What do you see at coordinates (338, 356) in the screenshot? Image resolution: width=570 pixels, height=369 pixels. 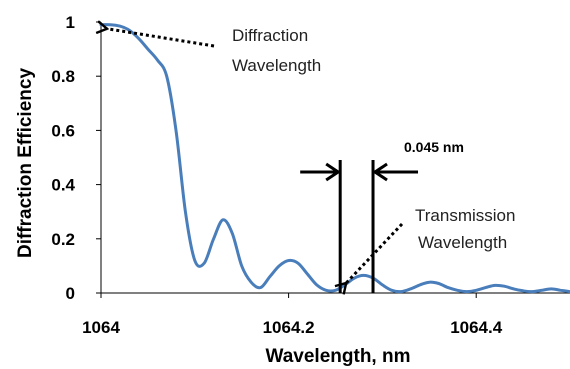 I see `x-axis-title: Wavelength, nm` at bounding box center [338, 356].